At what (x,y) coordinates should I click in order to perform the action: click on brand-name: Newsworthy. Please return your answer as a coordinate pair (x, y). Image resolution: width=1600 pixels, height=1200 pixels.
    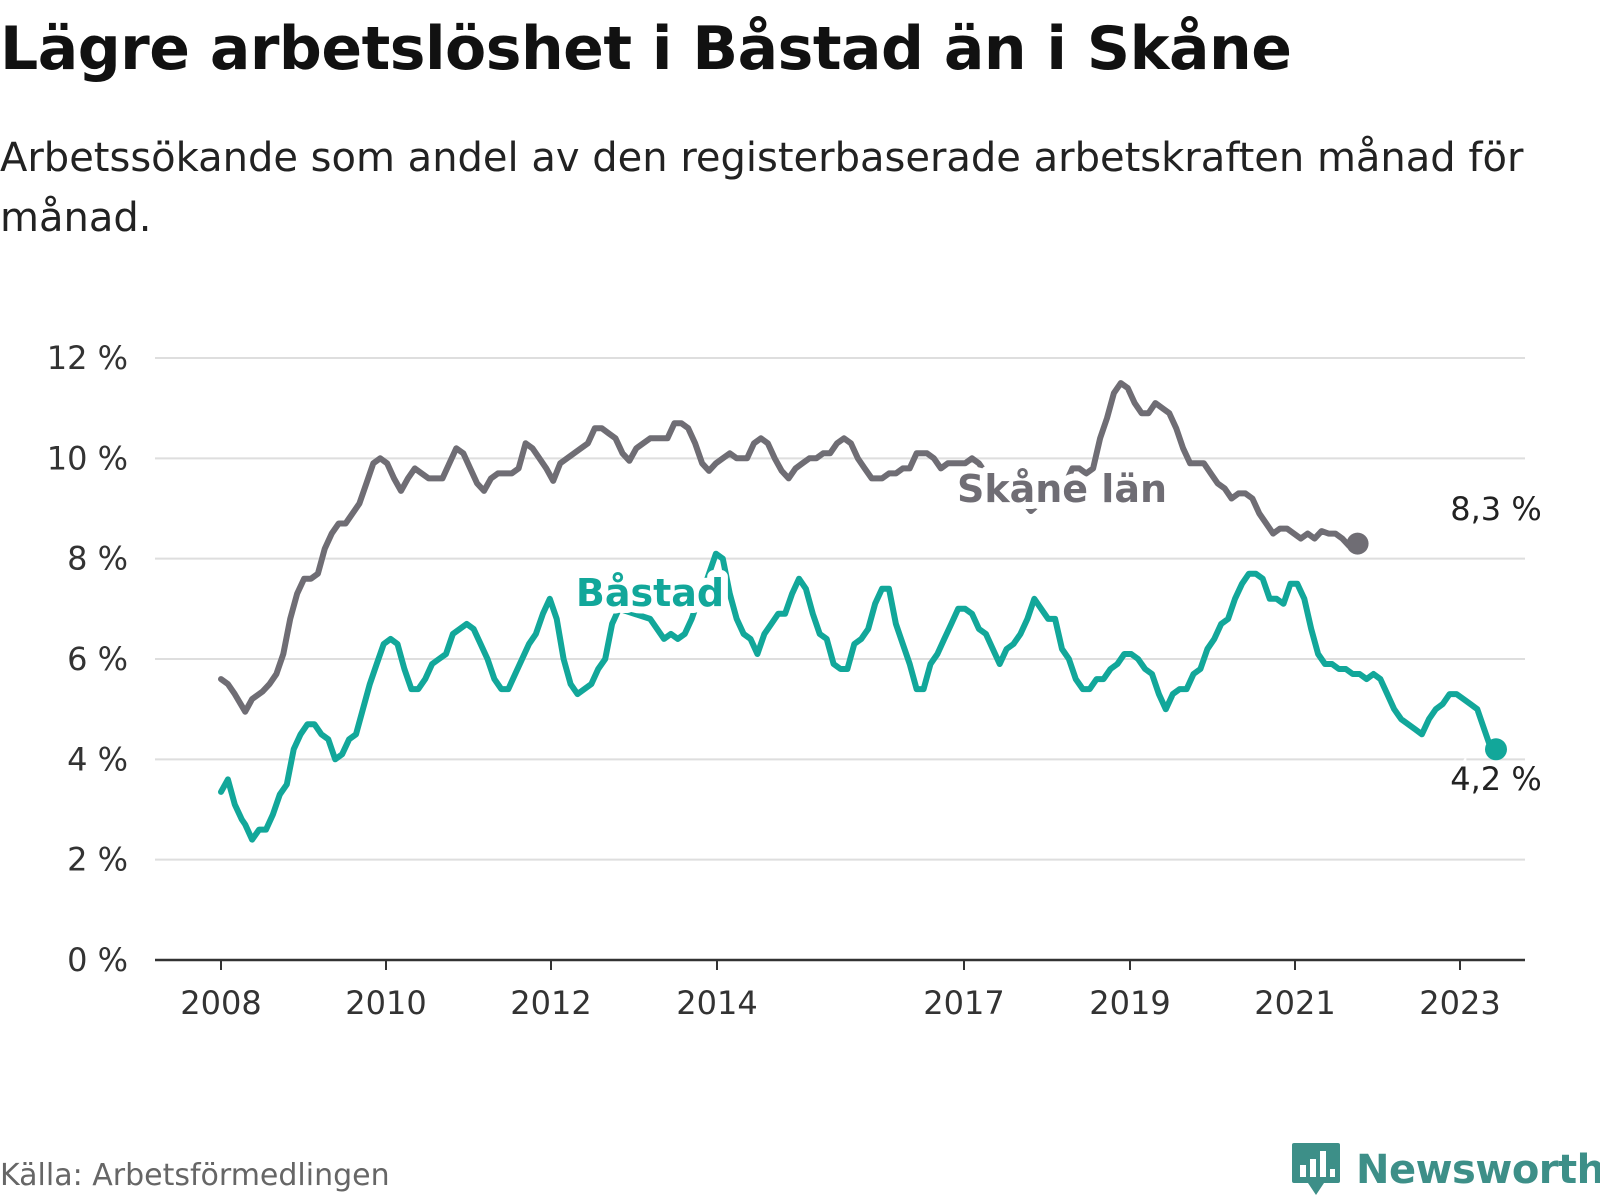
    Looking at the image, I should click on (1478, 1170).